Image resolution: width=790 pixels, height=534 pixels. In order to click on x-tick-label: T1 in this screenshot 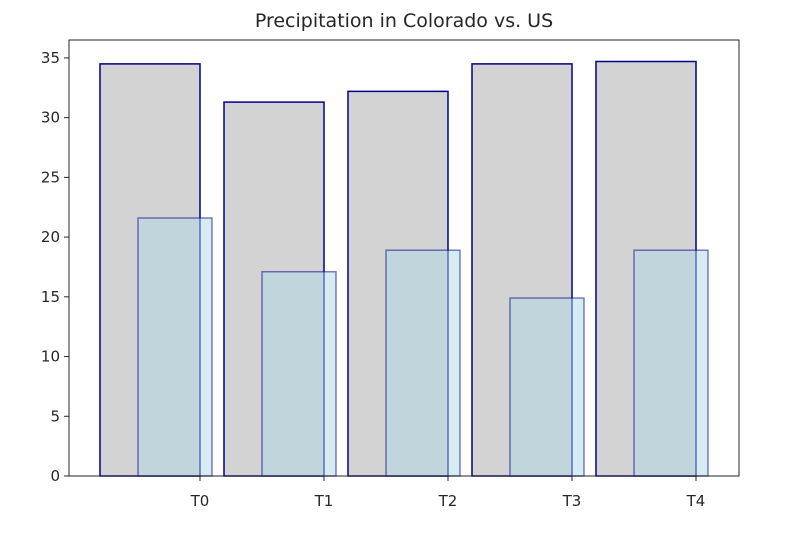, I will do `click(324, 501)`.